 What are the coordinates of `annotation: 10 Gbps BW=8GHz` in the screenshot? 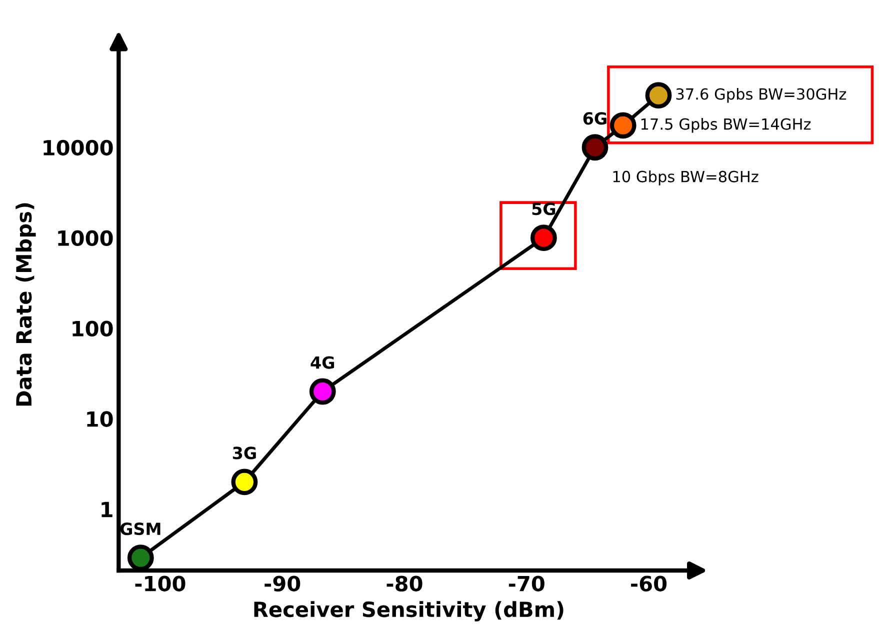 It's located at (685, 178).